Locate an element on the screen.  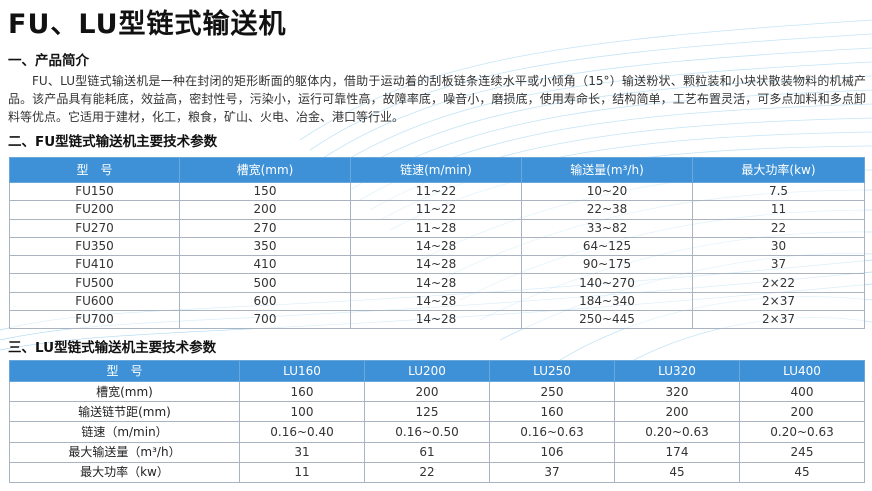
table-row: 最大功率（kw） 11 22 37 45 45 is located at coordinates (437, 472).